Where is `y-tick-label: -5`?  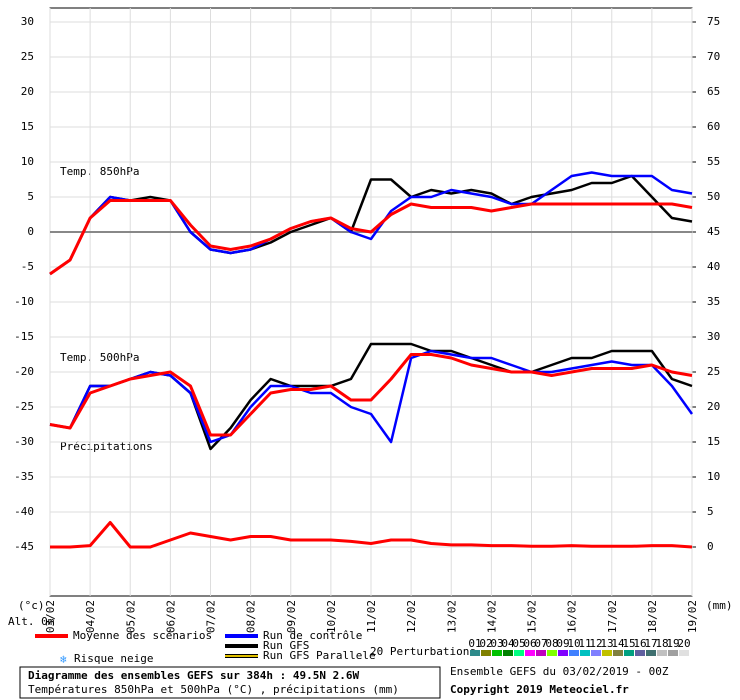 y-tick-label: -5 is located at coordinates (27, 266).